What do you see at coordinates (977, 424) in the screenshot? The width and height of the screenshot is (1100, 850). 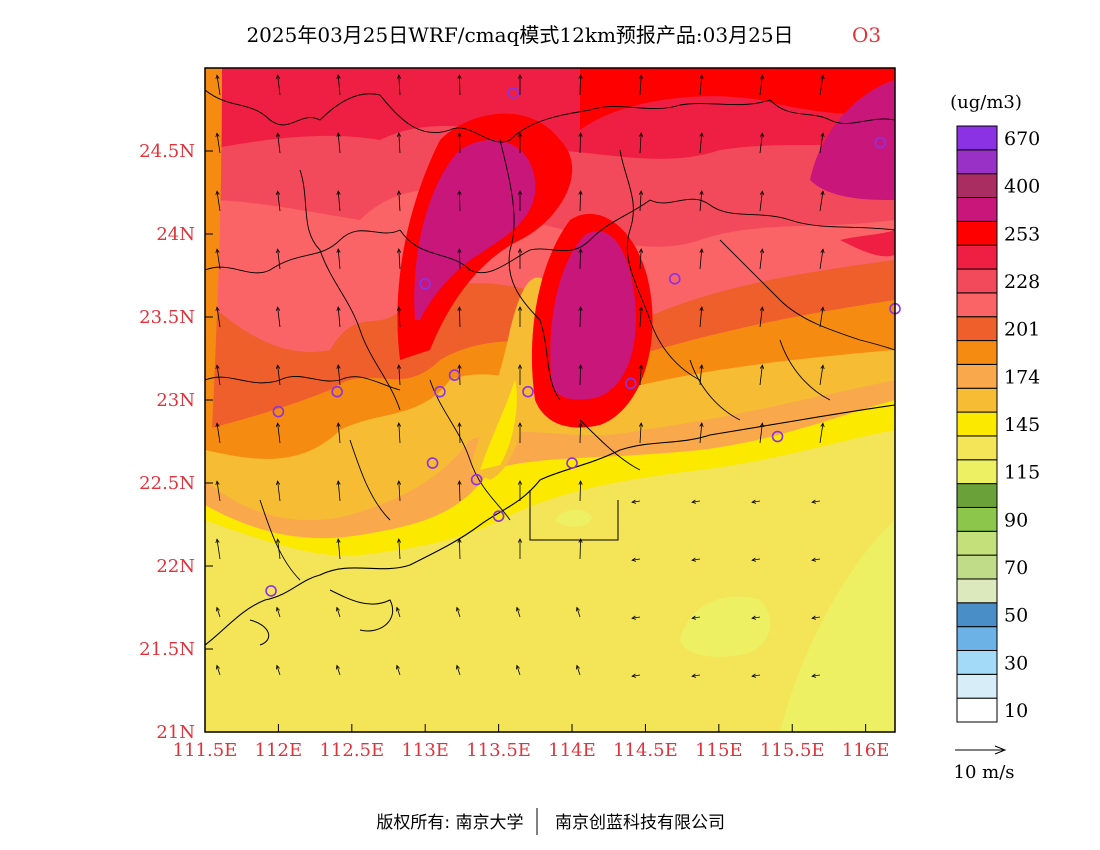 I see `colorbar` at bounding box center [977, 424].